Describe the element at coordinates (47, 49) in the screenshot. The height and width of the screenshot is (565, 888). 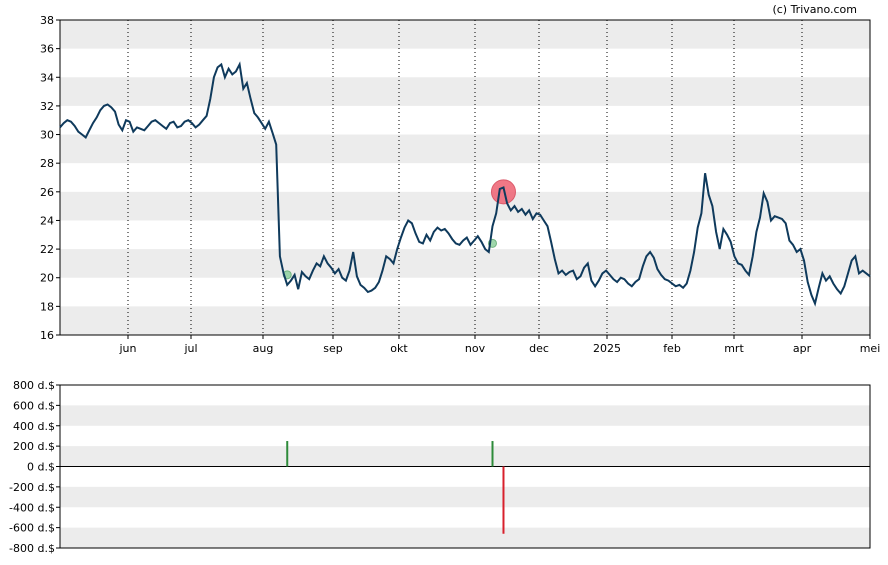
I see `y-tick-label: 36` at that location.